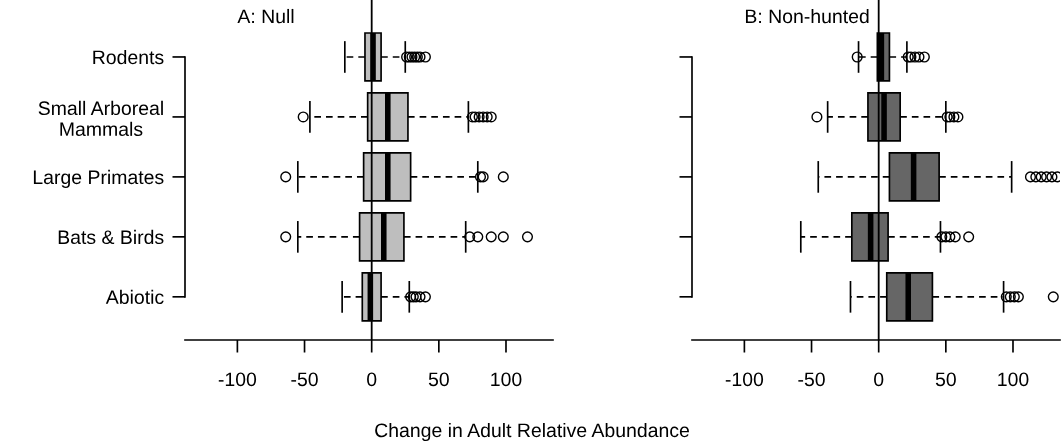 This screenshot has height=447, width=1064. What do you see at coordinates (98, 178) in the screenshot?
I see `y-tick-label: Large Primates` at bounding box center [98, 178].